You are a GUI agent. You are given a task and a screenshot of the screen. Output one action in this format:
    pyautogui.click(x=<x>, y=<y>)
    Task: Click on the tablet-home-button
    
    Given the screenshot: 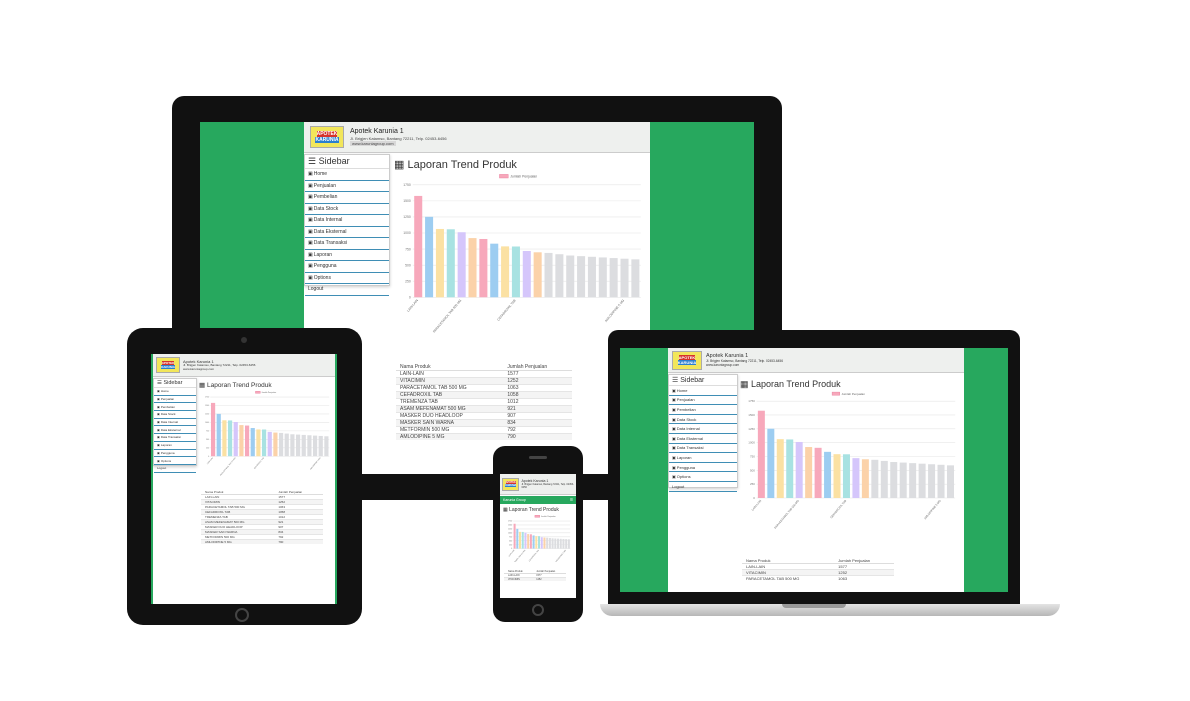 What is the action you would take?
    pyautogui.click(x=242, y=615)
    